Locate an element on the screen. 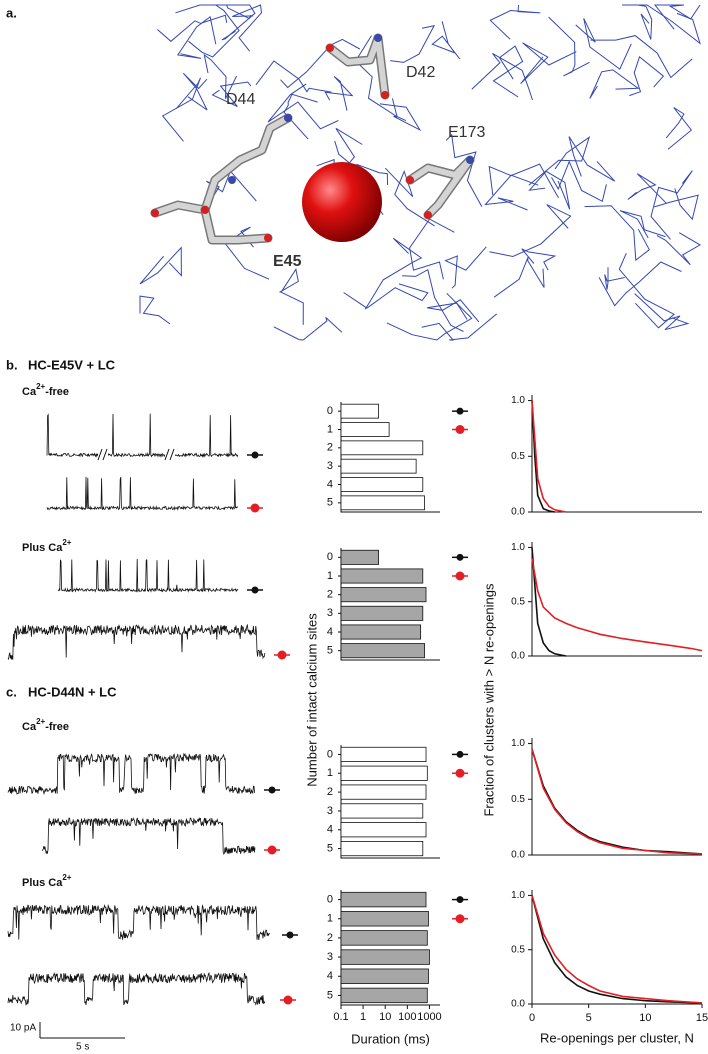 The height and width of the screenshot is (1054, 708). panel-title: HC-E45V + LC is located at coordinates (72, 364).